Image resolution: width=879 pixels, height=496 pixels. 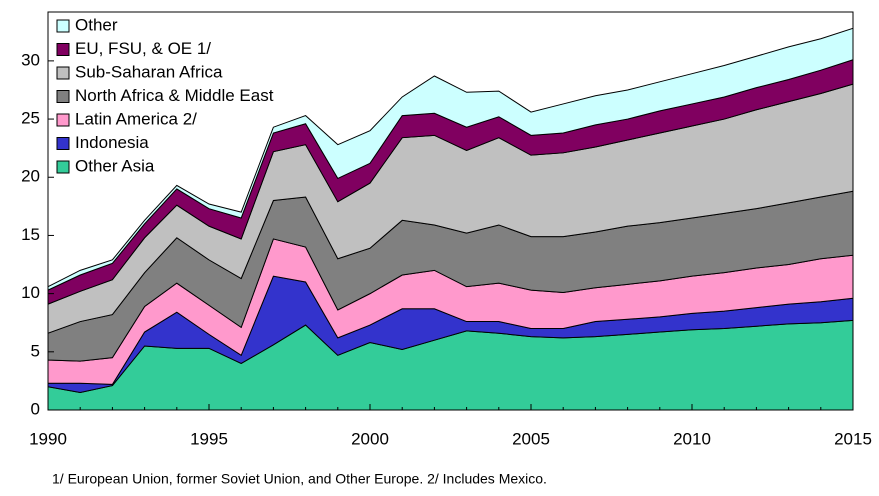 What do you see at coordinates (30, 292) in the screenshot?
I see `y-tick-label: 10` at bounding box center [30, 292].